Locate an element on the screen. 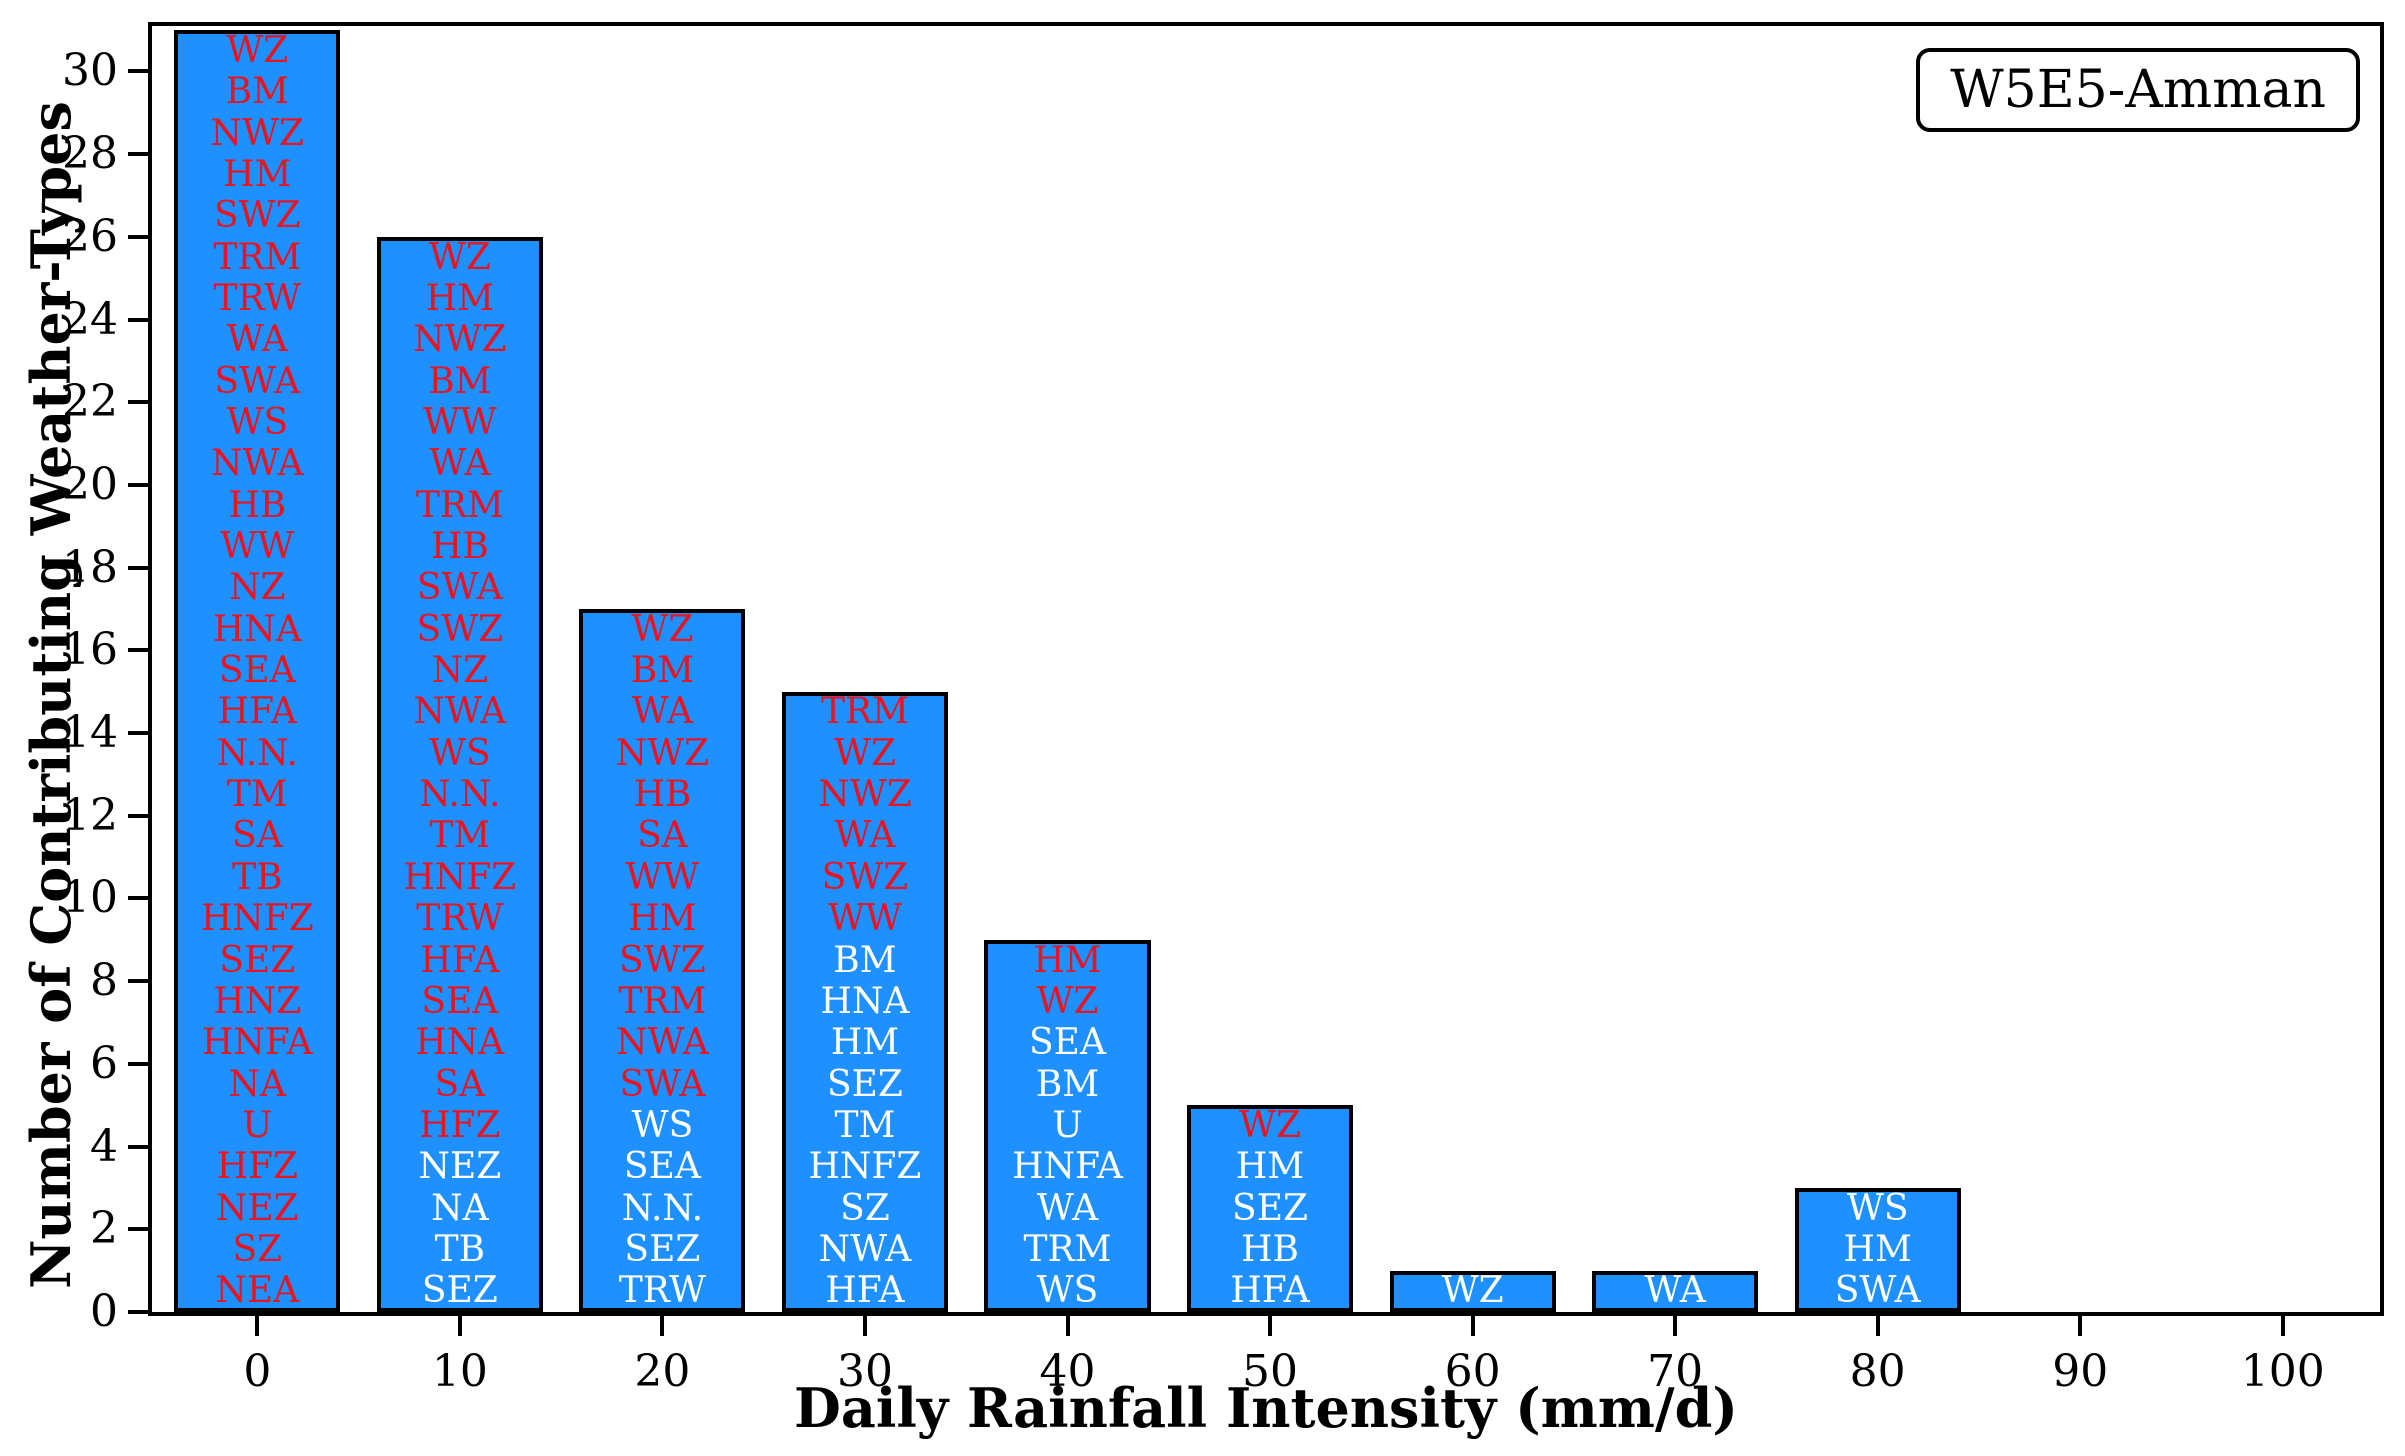 Image resolution: width=2405 pixels, height=1456 pixels. legend-box: W5E5-Amman is located at coordinates (2138, 90).